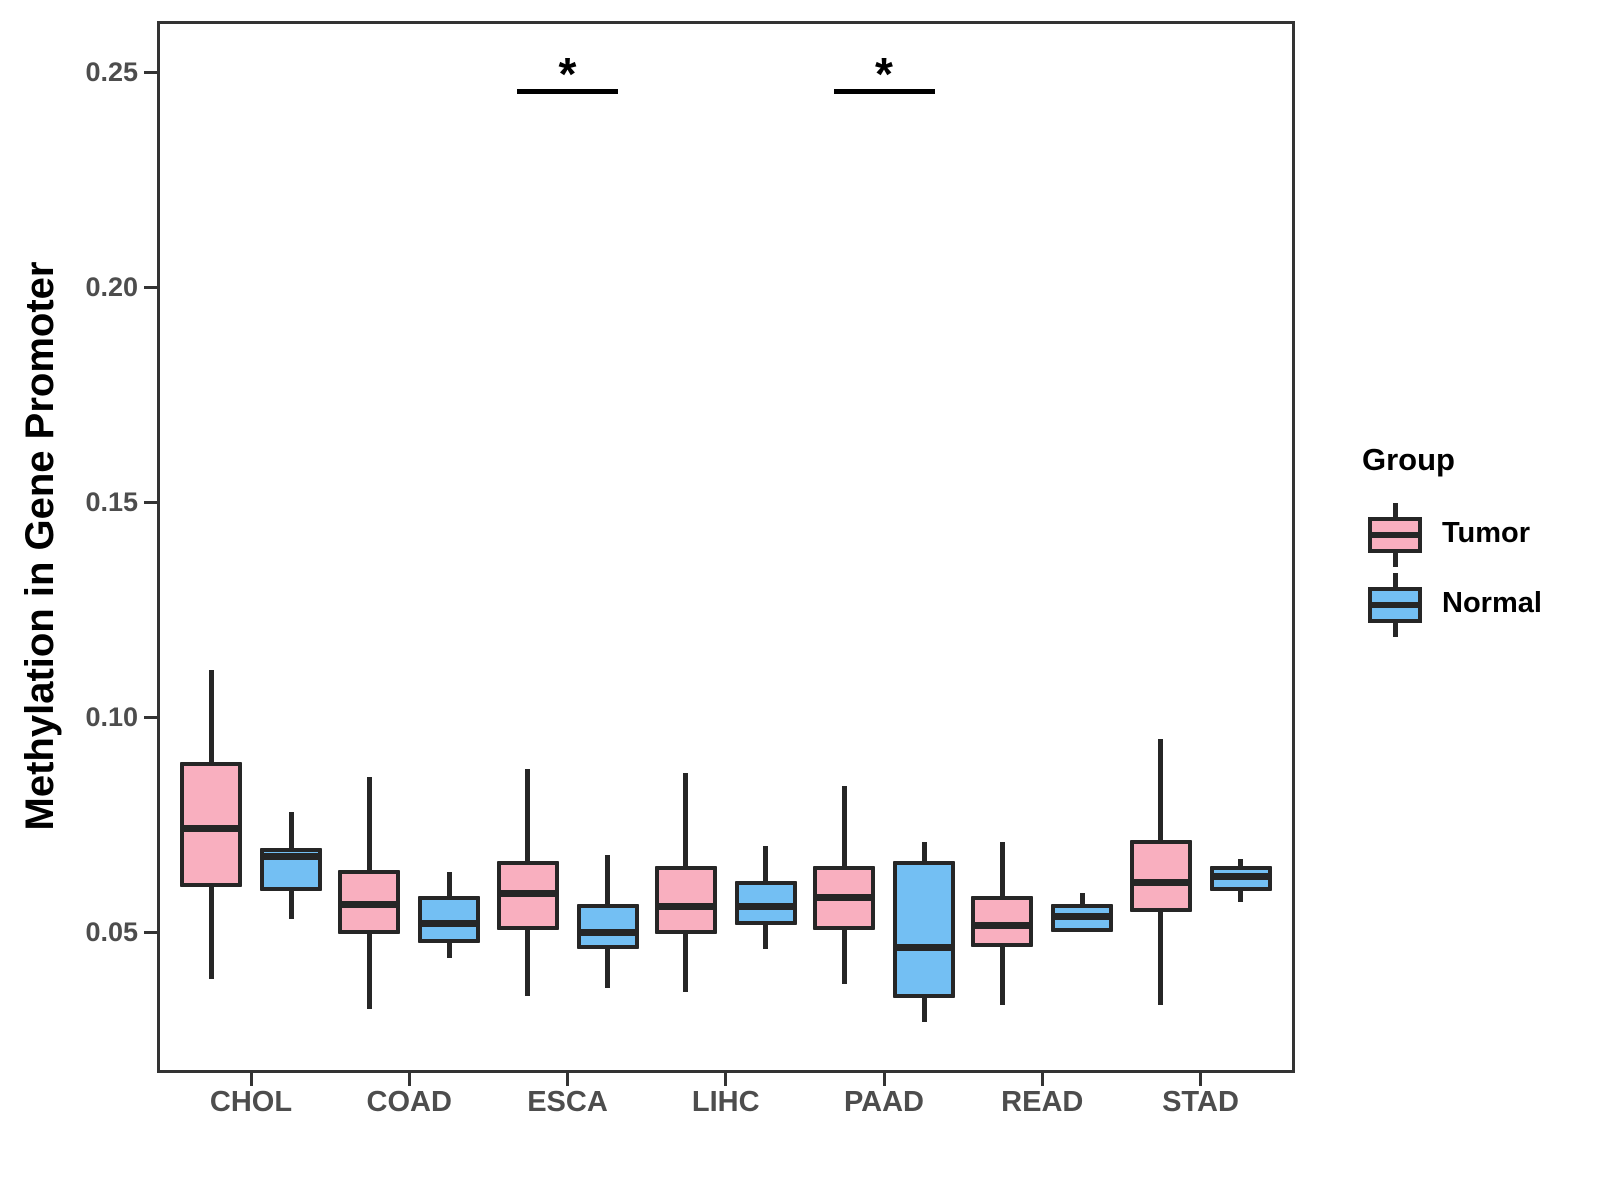 The height and width of the screenshot is (1200, 1600). I want to click on whisker-lower-tumor-STAD, so click(1160, 958).